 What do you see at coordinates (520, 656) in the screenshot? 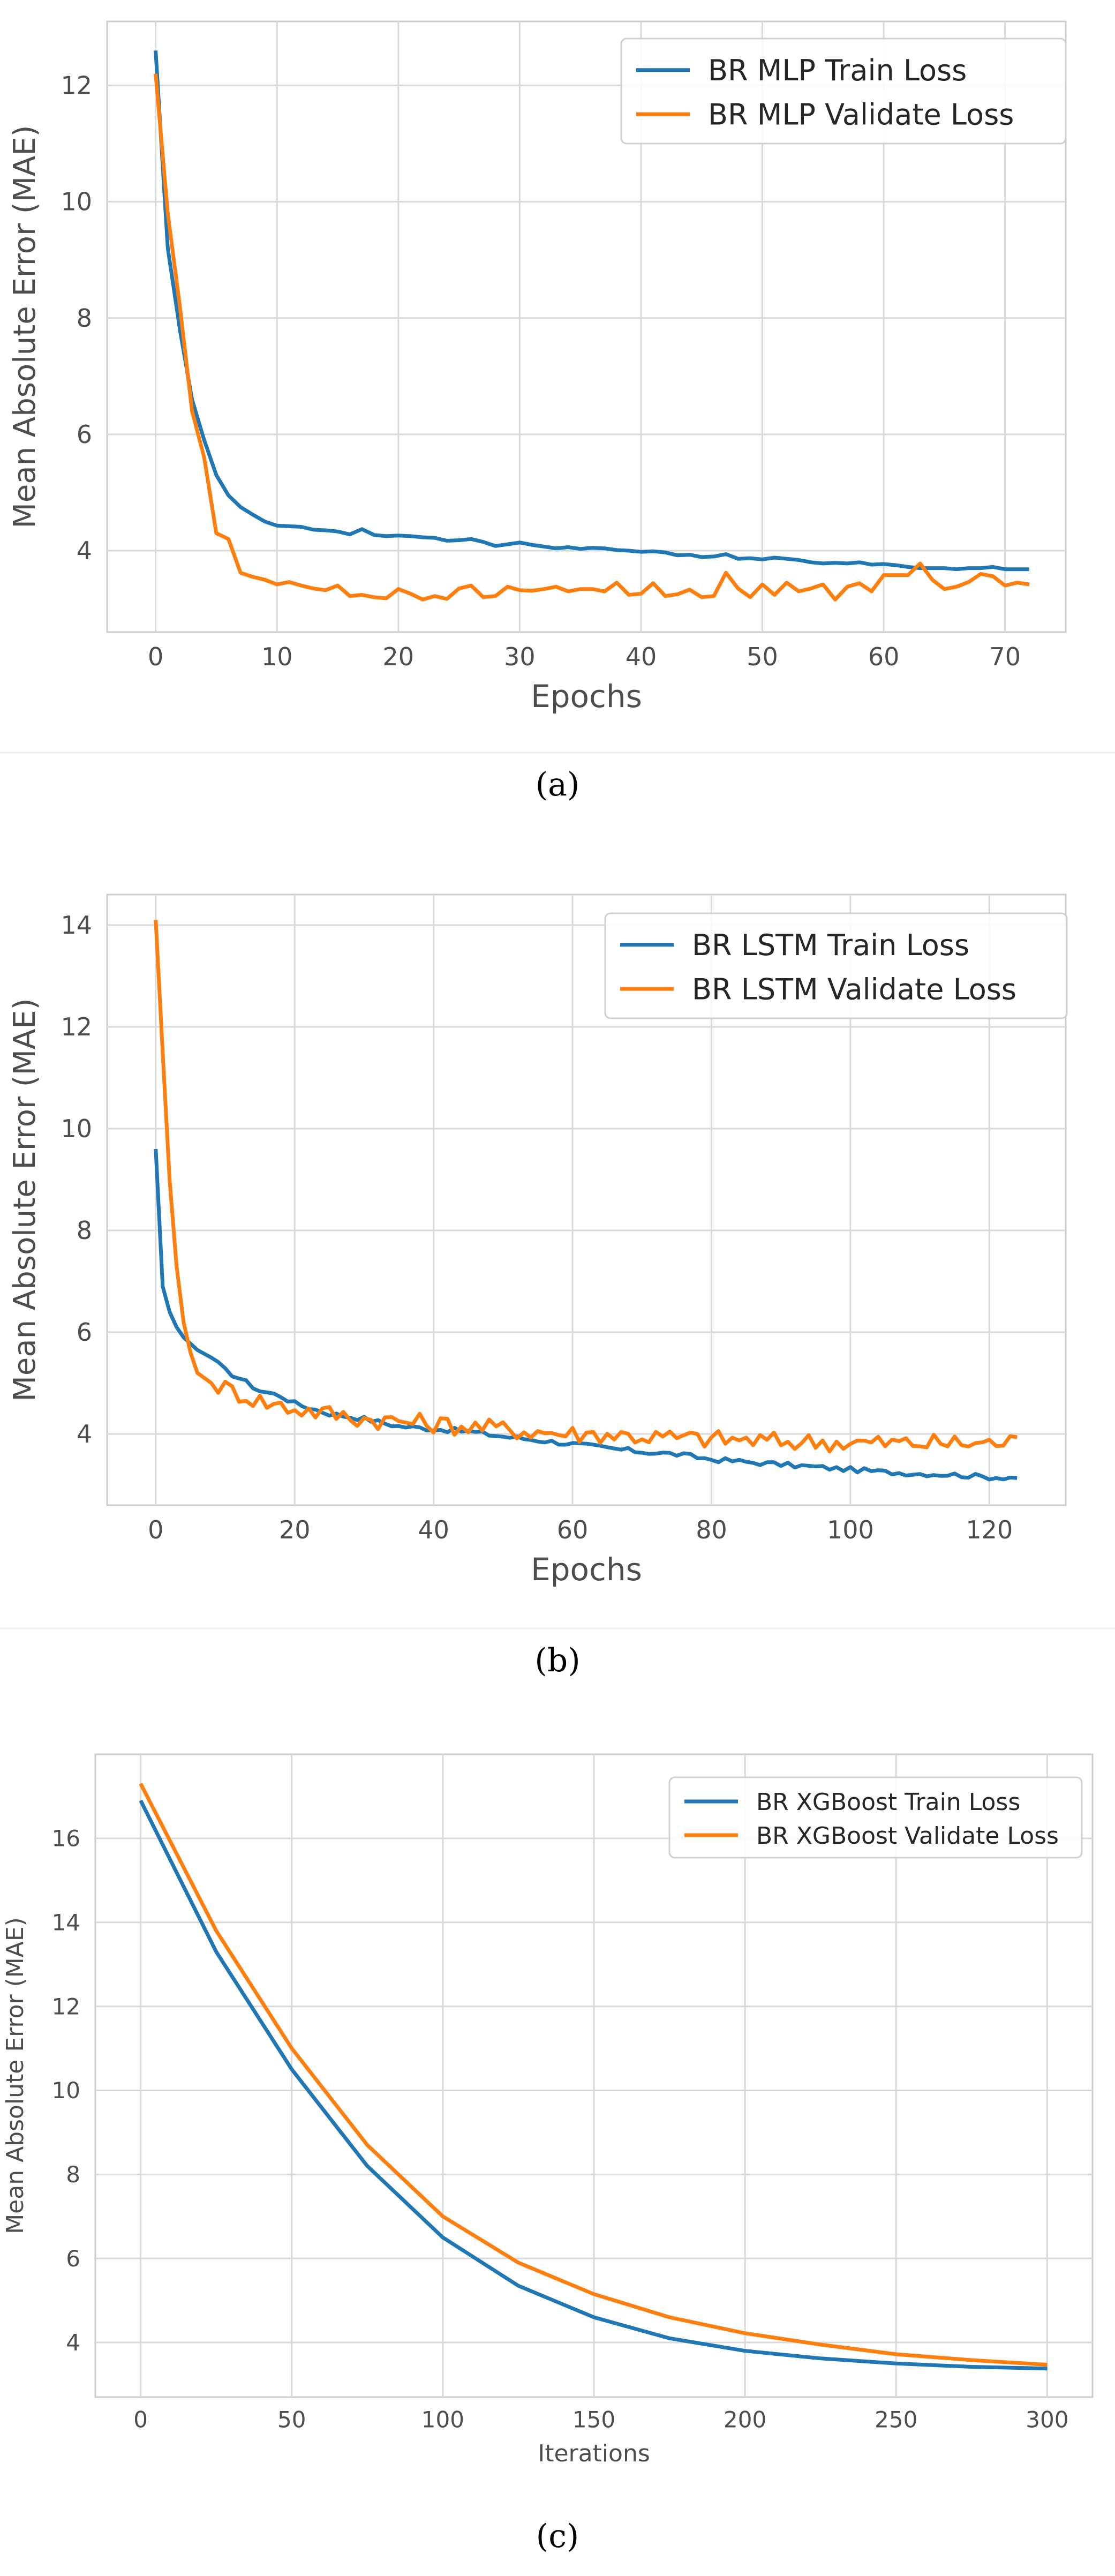
I see `x-tick-label: 30` at bounding box center [520, 656].